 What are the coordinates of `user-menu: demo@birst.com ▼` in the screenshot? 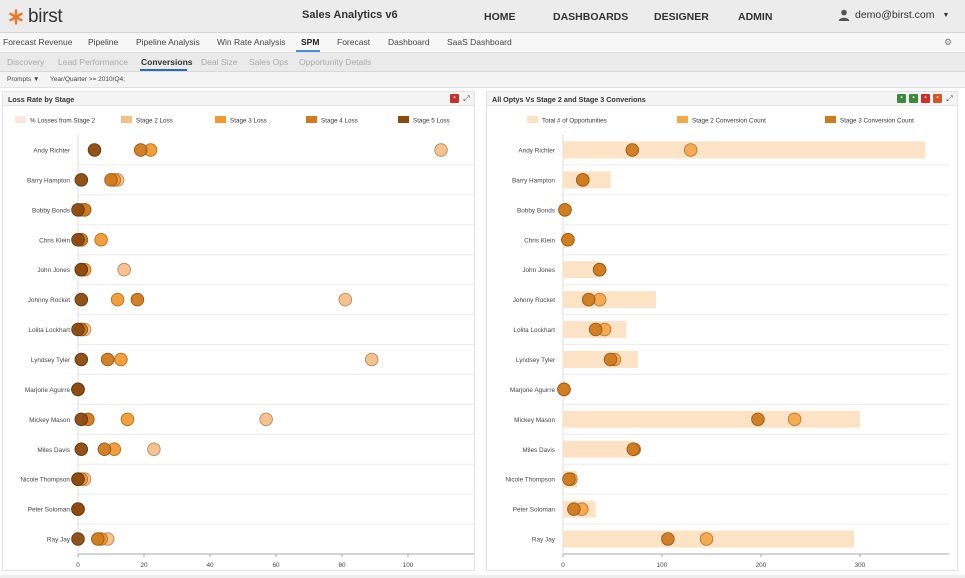 It's located at (893, 15).